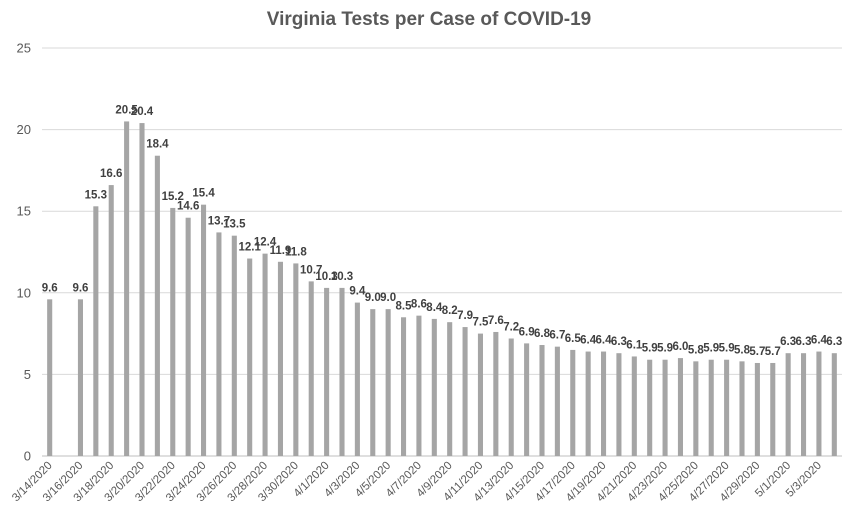  Describe the element at coordinates (126, 110) in the screenshot. I see `data-label: 20.5` at that location.